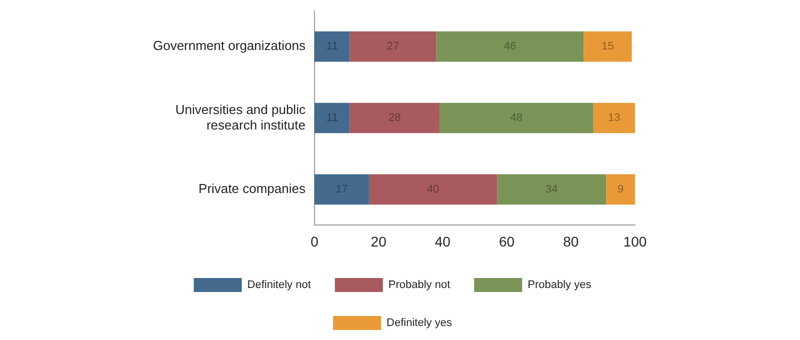 Image resolution: width=800 pixels, height=340 pixels. Describe the element at coordinates (279, 285) in the screenshot. I see `legend-label: Definitely not` at that location.